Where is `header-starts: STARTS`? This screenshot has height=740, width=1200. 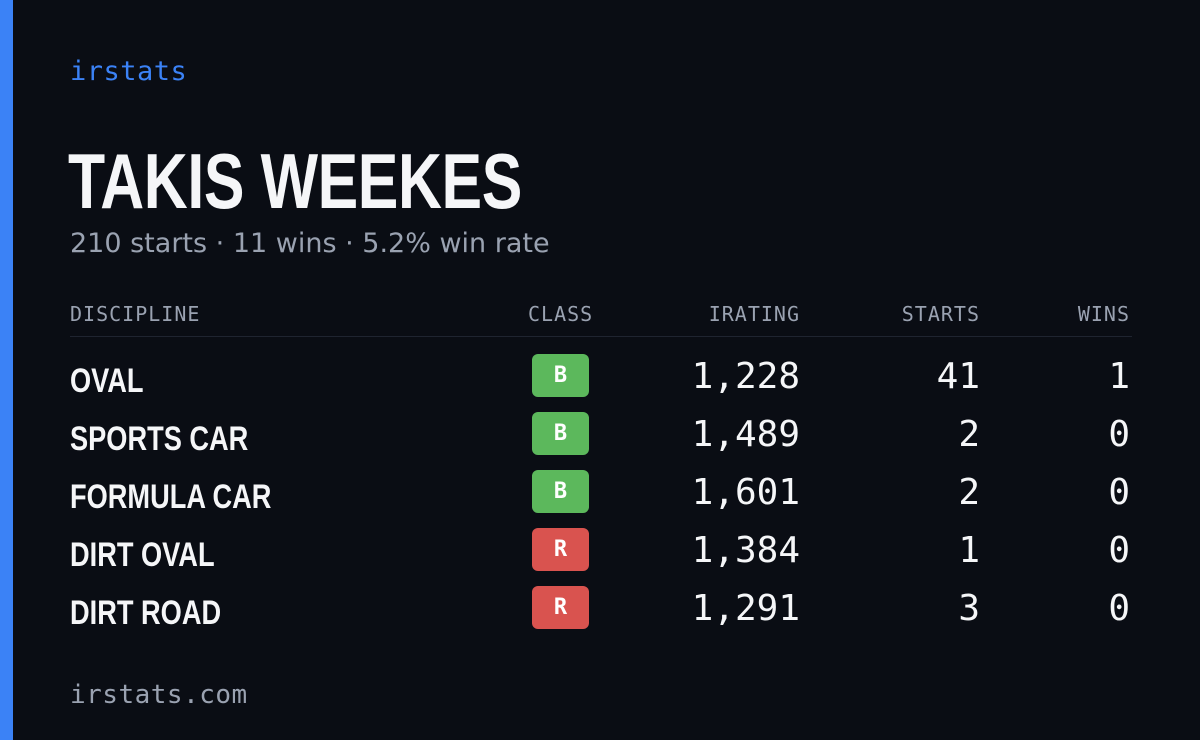
header-starts: STARTS is located at coordinates (940, 314).